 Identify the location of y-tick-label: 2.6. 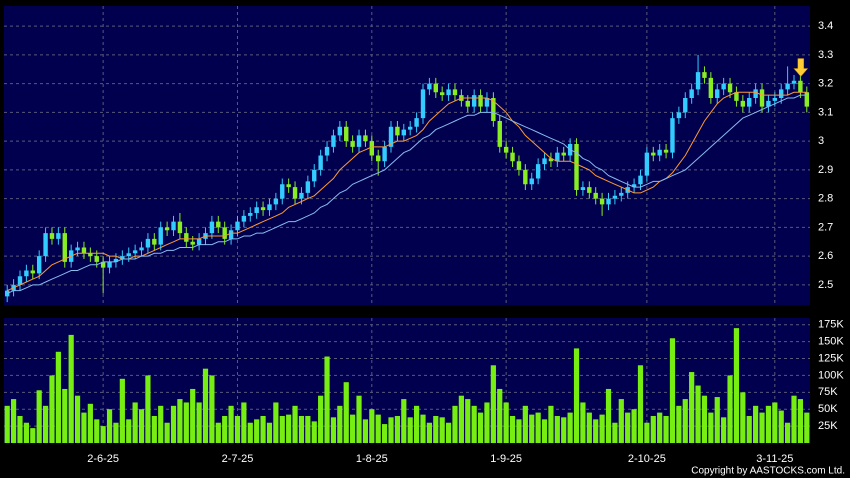
(825, 256).